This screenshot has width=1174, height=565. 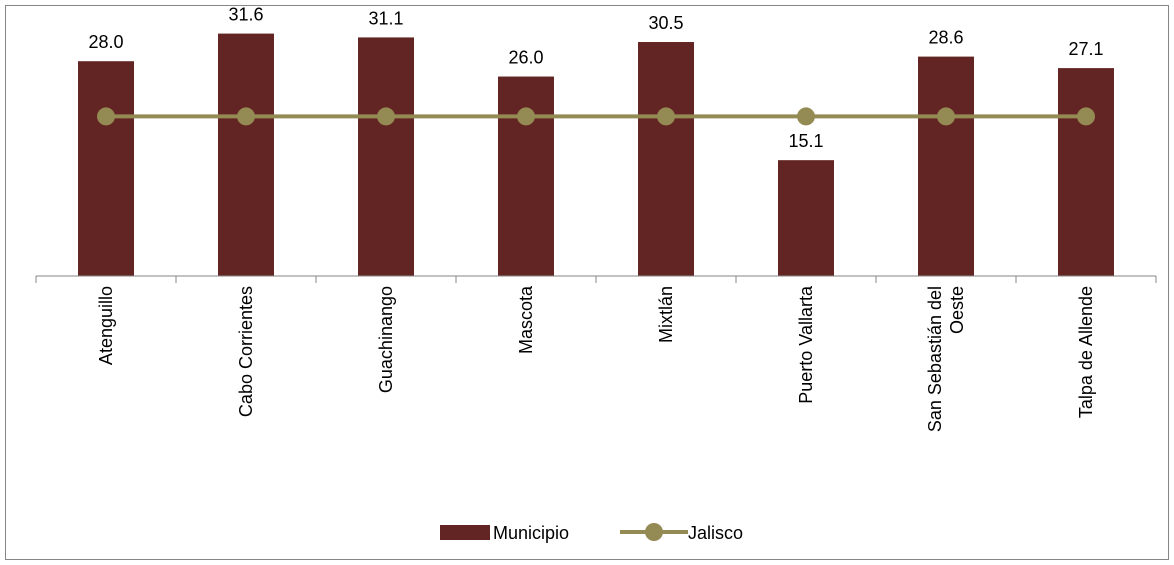 What do you see at coordinates (806, 344) in the screenshot?
I see `x-tick-label: Puerto Vallarta` at bounding box center [806, 344].